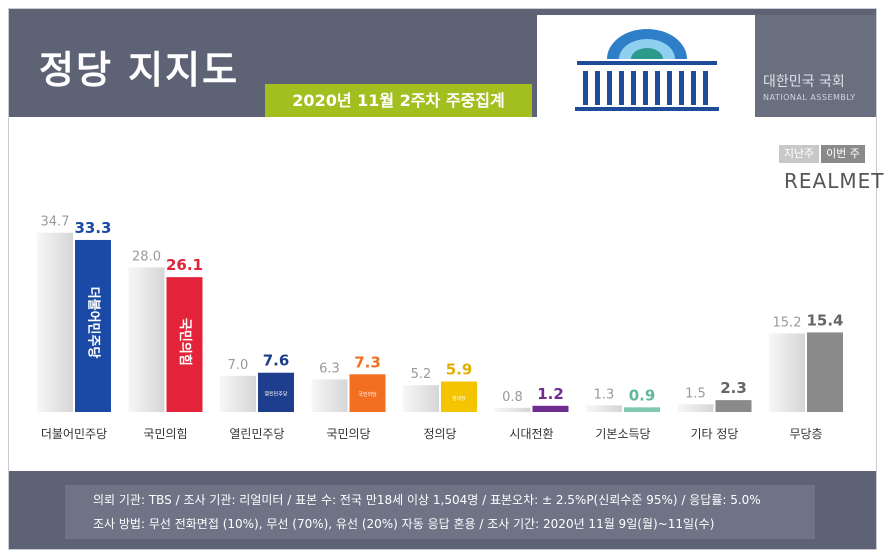 This screenshot has height=556, width=885. I want to click on organization-block: 대한민국 국회 NATIONAL ASSEMBLY, so click(815, 66).